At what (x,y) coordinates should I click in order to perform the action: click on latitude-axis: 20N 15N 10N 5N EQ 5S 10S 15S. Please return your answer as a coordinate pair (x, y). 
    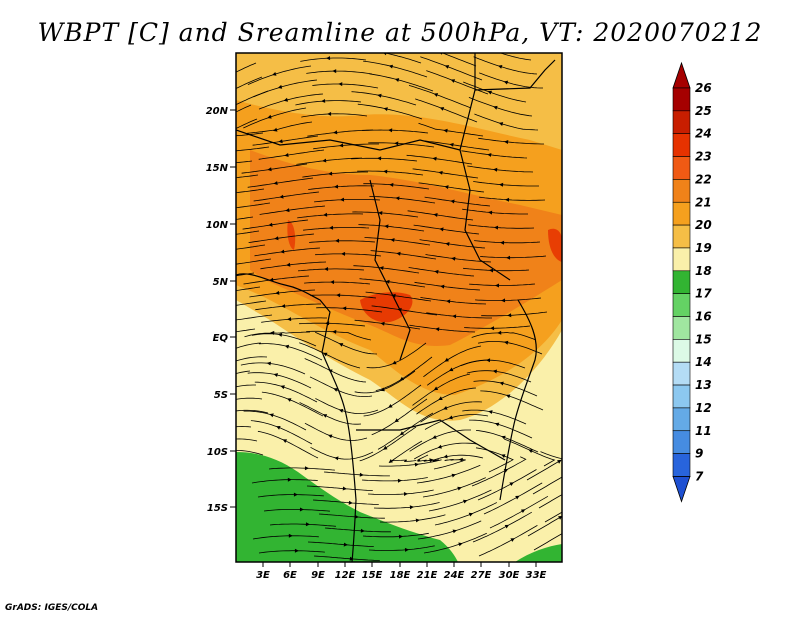
    Looking at the image, I should click on (221, 310).